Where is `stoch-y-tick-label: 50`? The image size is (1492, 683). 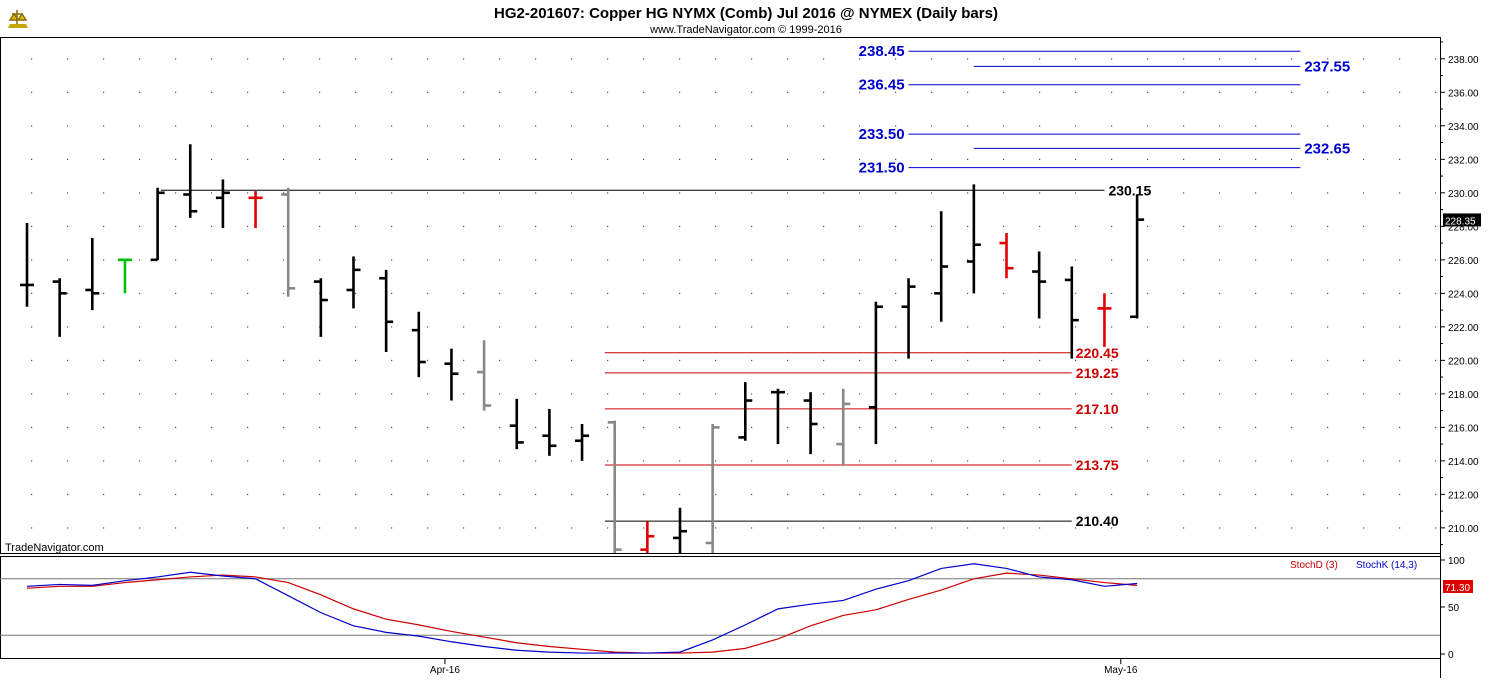
stoch-y-tick-label: 50 is located at coordinates (1454, 608).